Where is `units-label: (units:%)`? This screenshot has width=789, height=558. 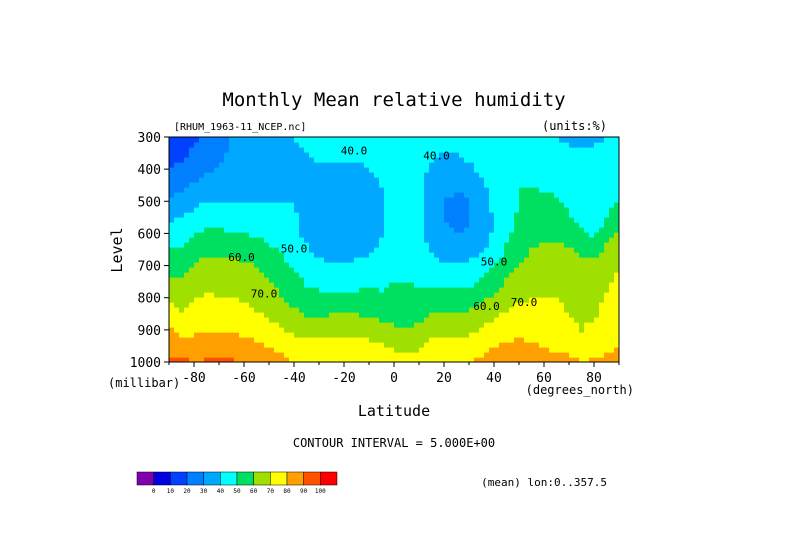 units-label: (units:%) is located at coordinates (574, 126).